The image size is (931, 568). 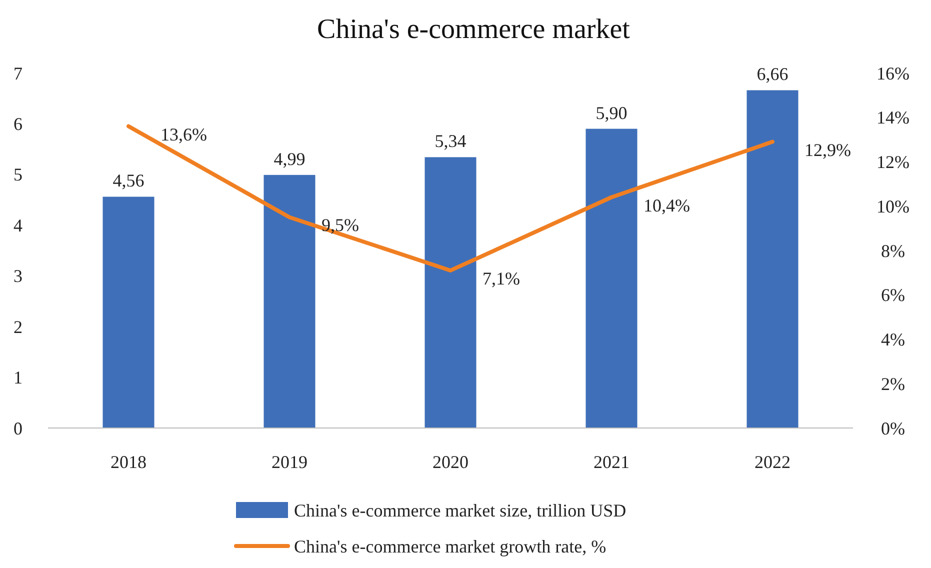 What do you see at coordinates (612, 112) in the screenshot?
I see `data-label: 5,90` at bounding box center [612, 112].